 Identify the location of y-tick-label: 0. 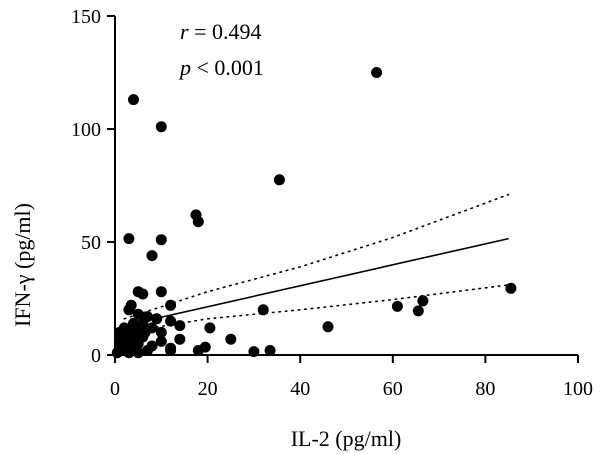
(96, 356).